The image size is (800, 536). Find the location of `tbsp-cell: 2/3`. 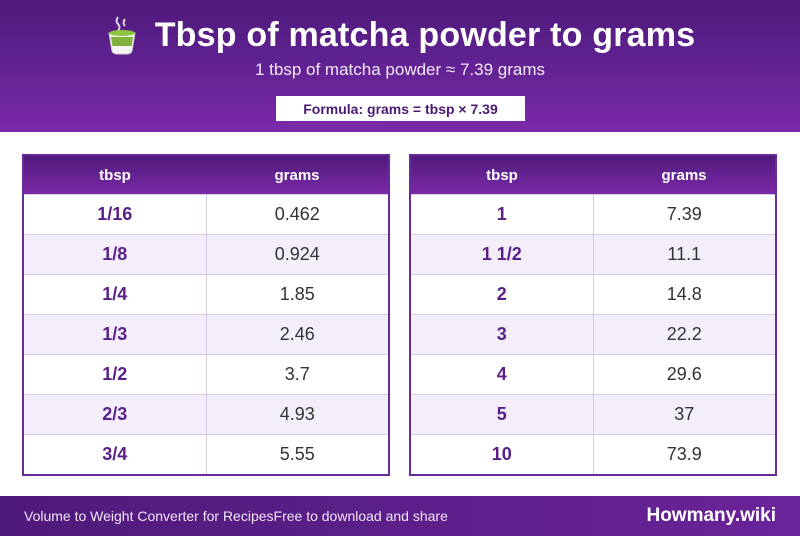

tbsp-cell: 2/3 is located at coordinates (115, 414).